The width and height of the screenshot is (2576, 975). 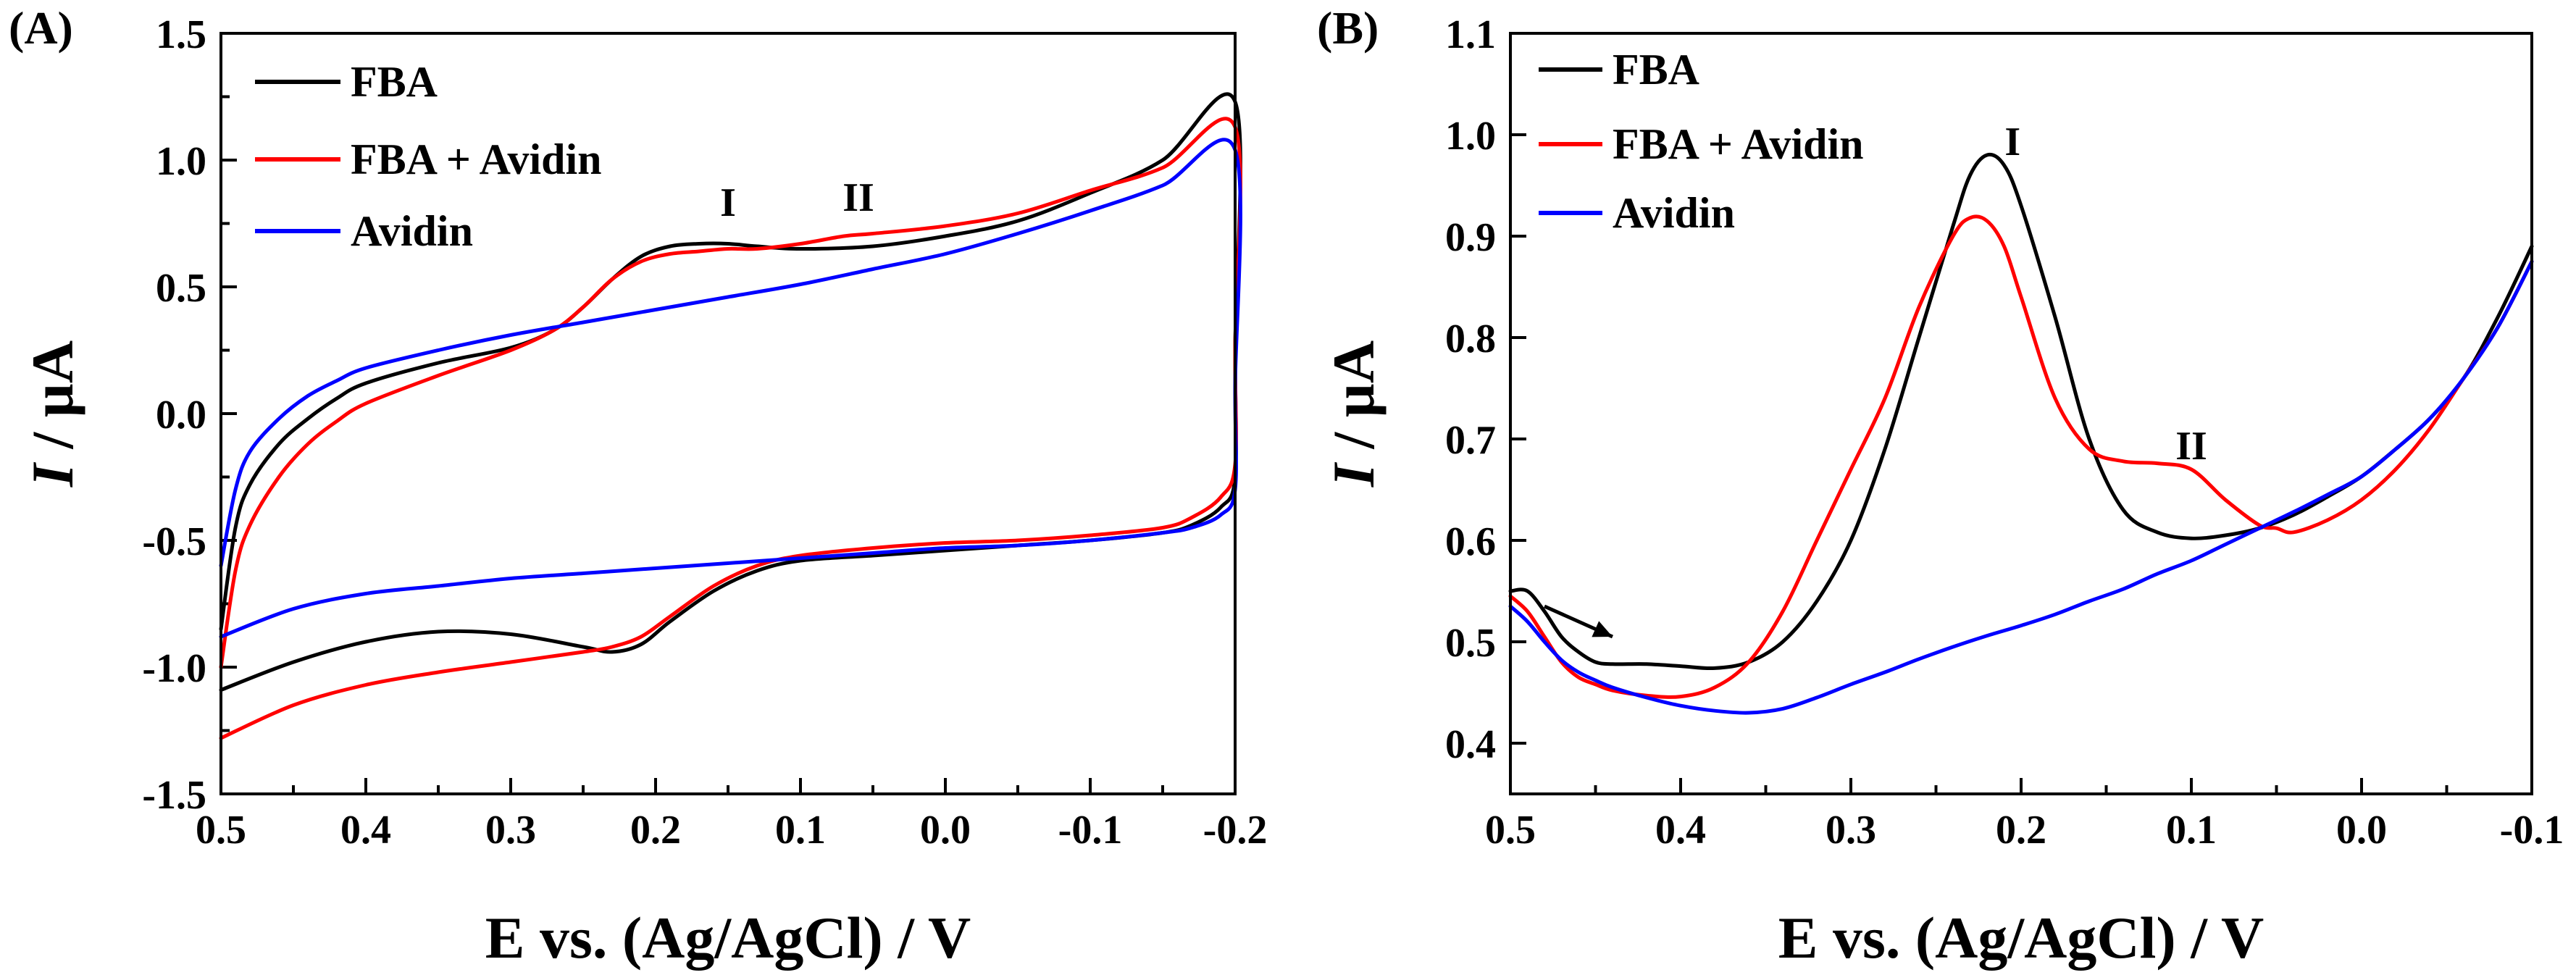 I want to click on arrow-head, so click(x=1602, y=629).